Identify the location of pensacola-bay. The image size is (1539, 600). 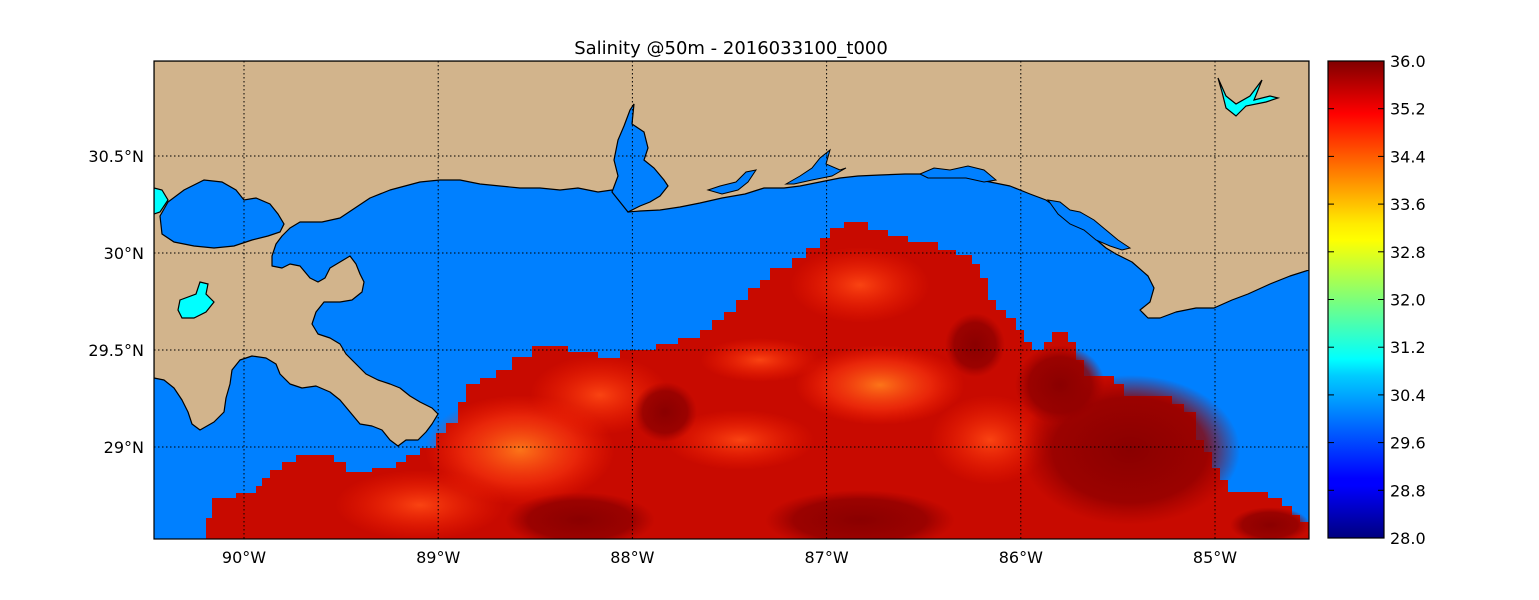
(732, 182).